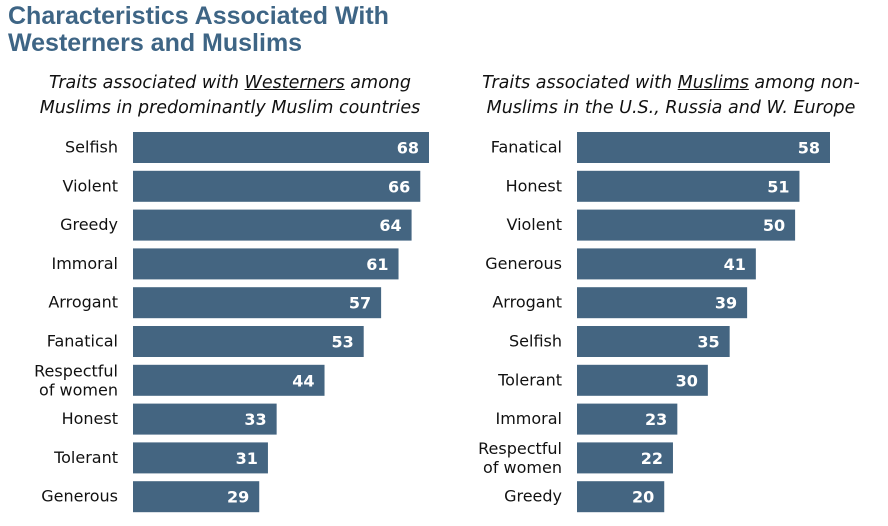 This screenshot has width=888, height=526. What do you see at coordinates (809, 148) in the screenshot?
I see `right-bar-value-0: 58` at bounding box center [809, 148].